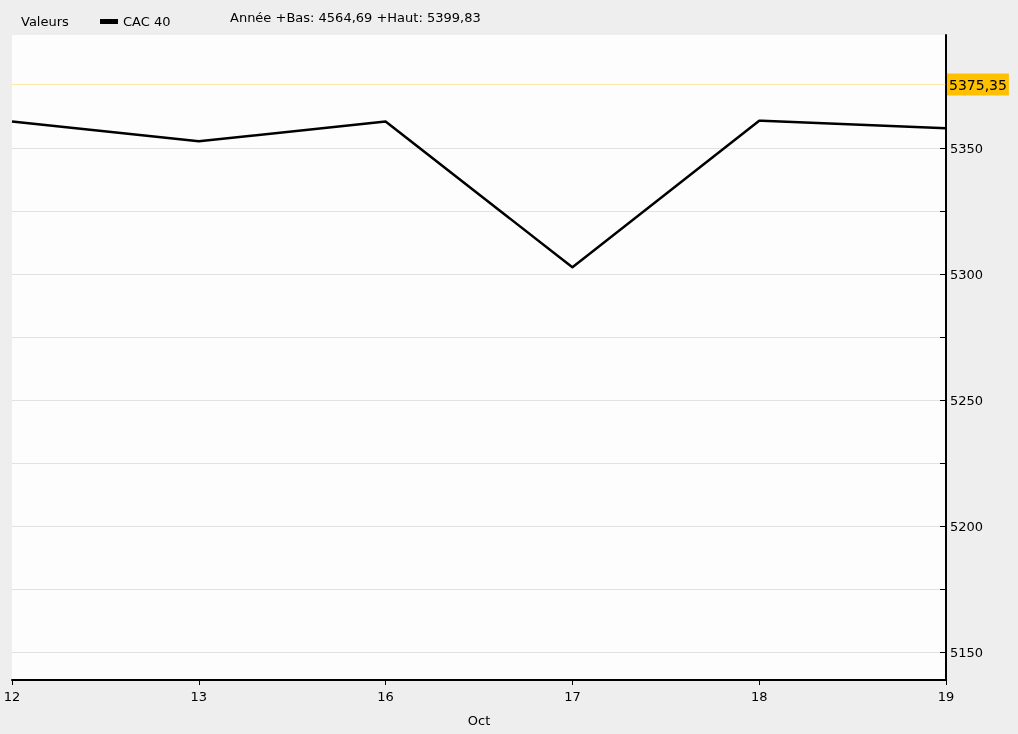 The image size is (1018, 734). Describe the element at coordinates (199, 696) in the screenshot. I see `x-tick-label: 13` at that location.